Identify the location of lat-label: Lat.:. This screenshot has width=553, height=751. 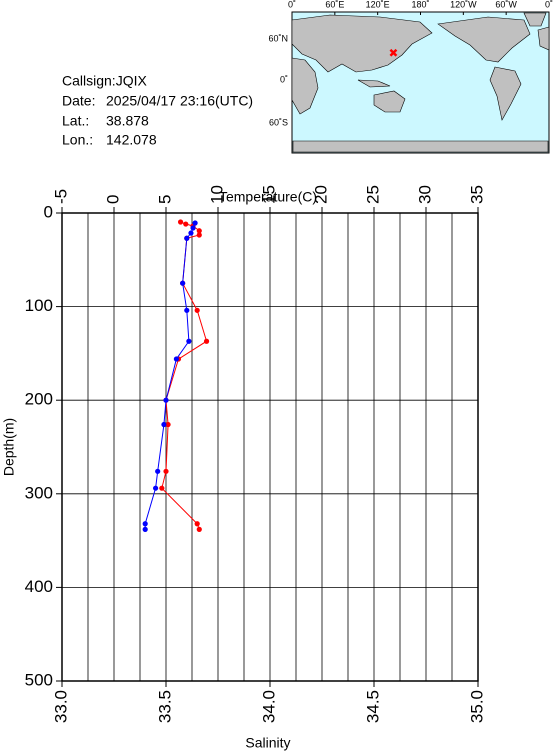
(75, 121).